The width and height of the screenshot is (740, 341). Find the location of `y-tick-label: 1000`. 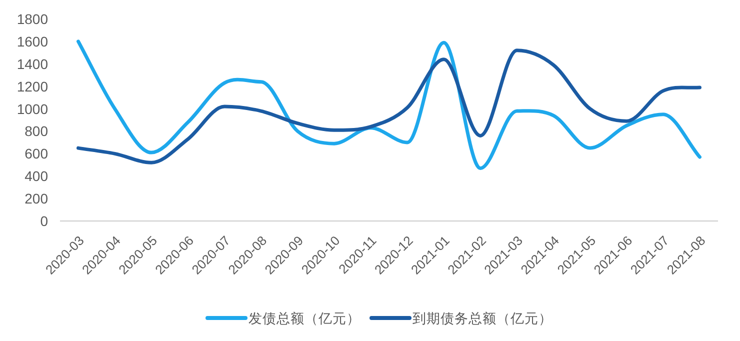

y-tick-label: 1000 is located at coordinates (32, 108).